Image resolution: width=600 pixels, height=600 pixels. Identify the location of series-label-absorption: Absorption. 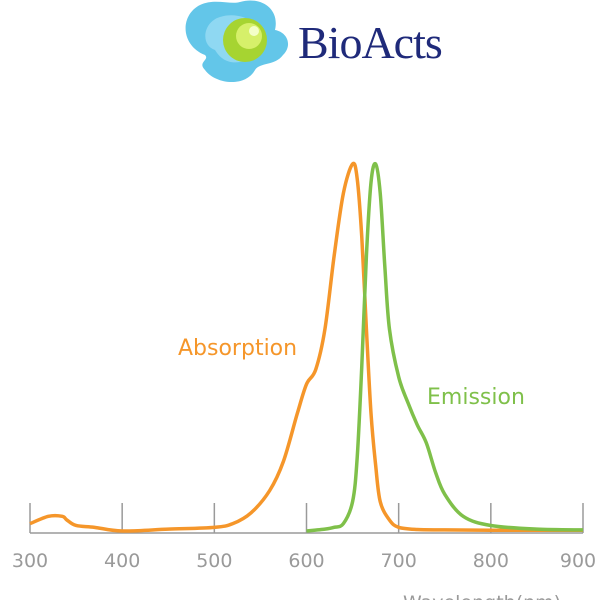
(237, 348).